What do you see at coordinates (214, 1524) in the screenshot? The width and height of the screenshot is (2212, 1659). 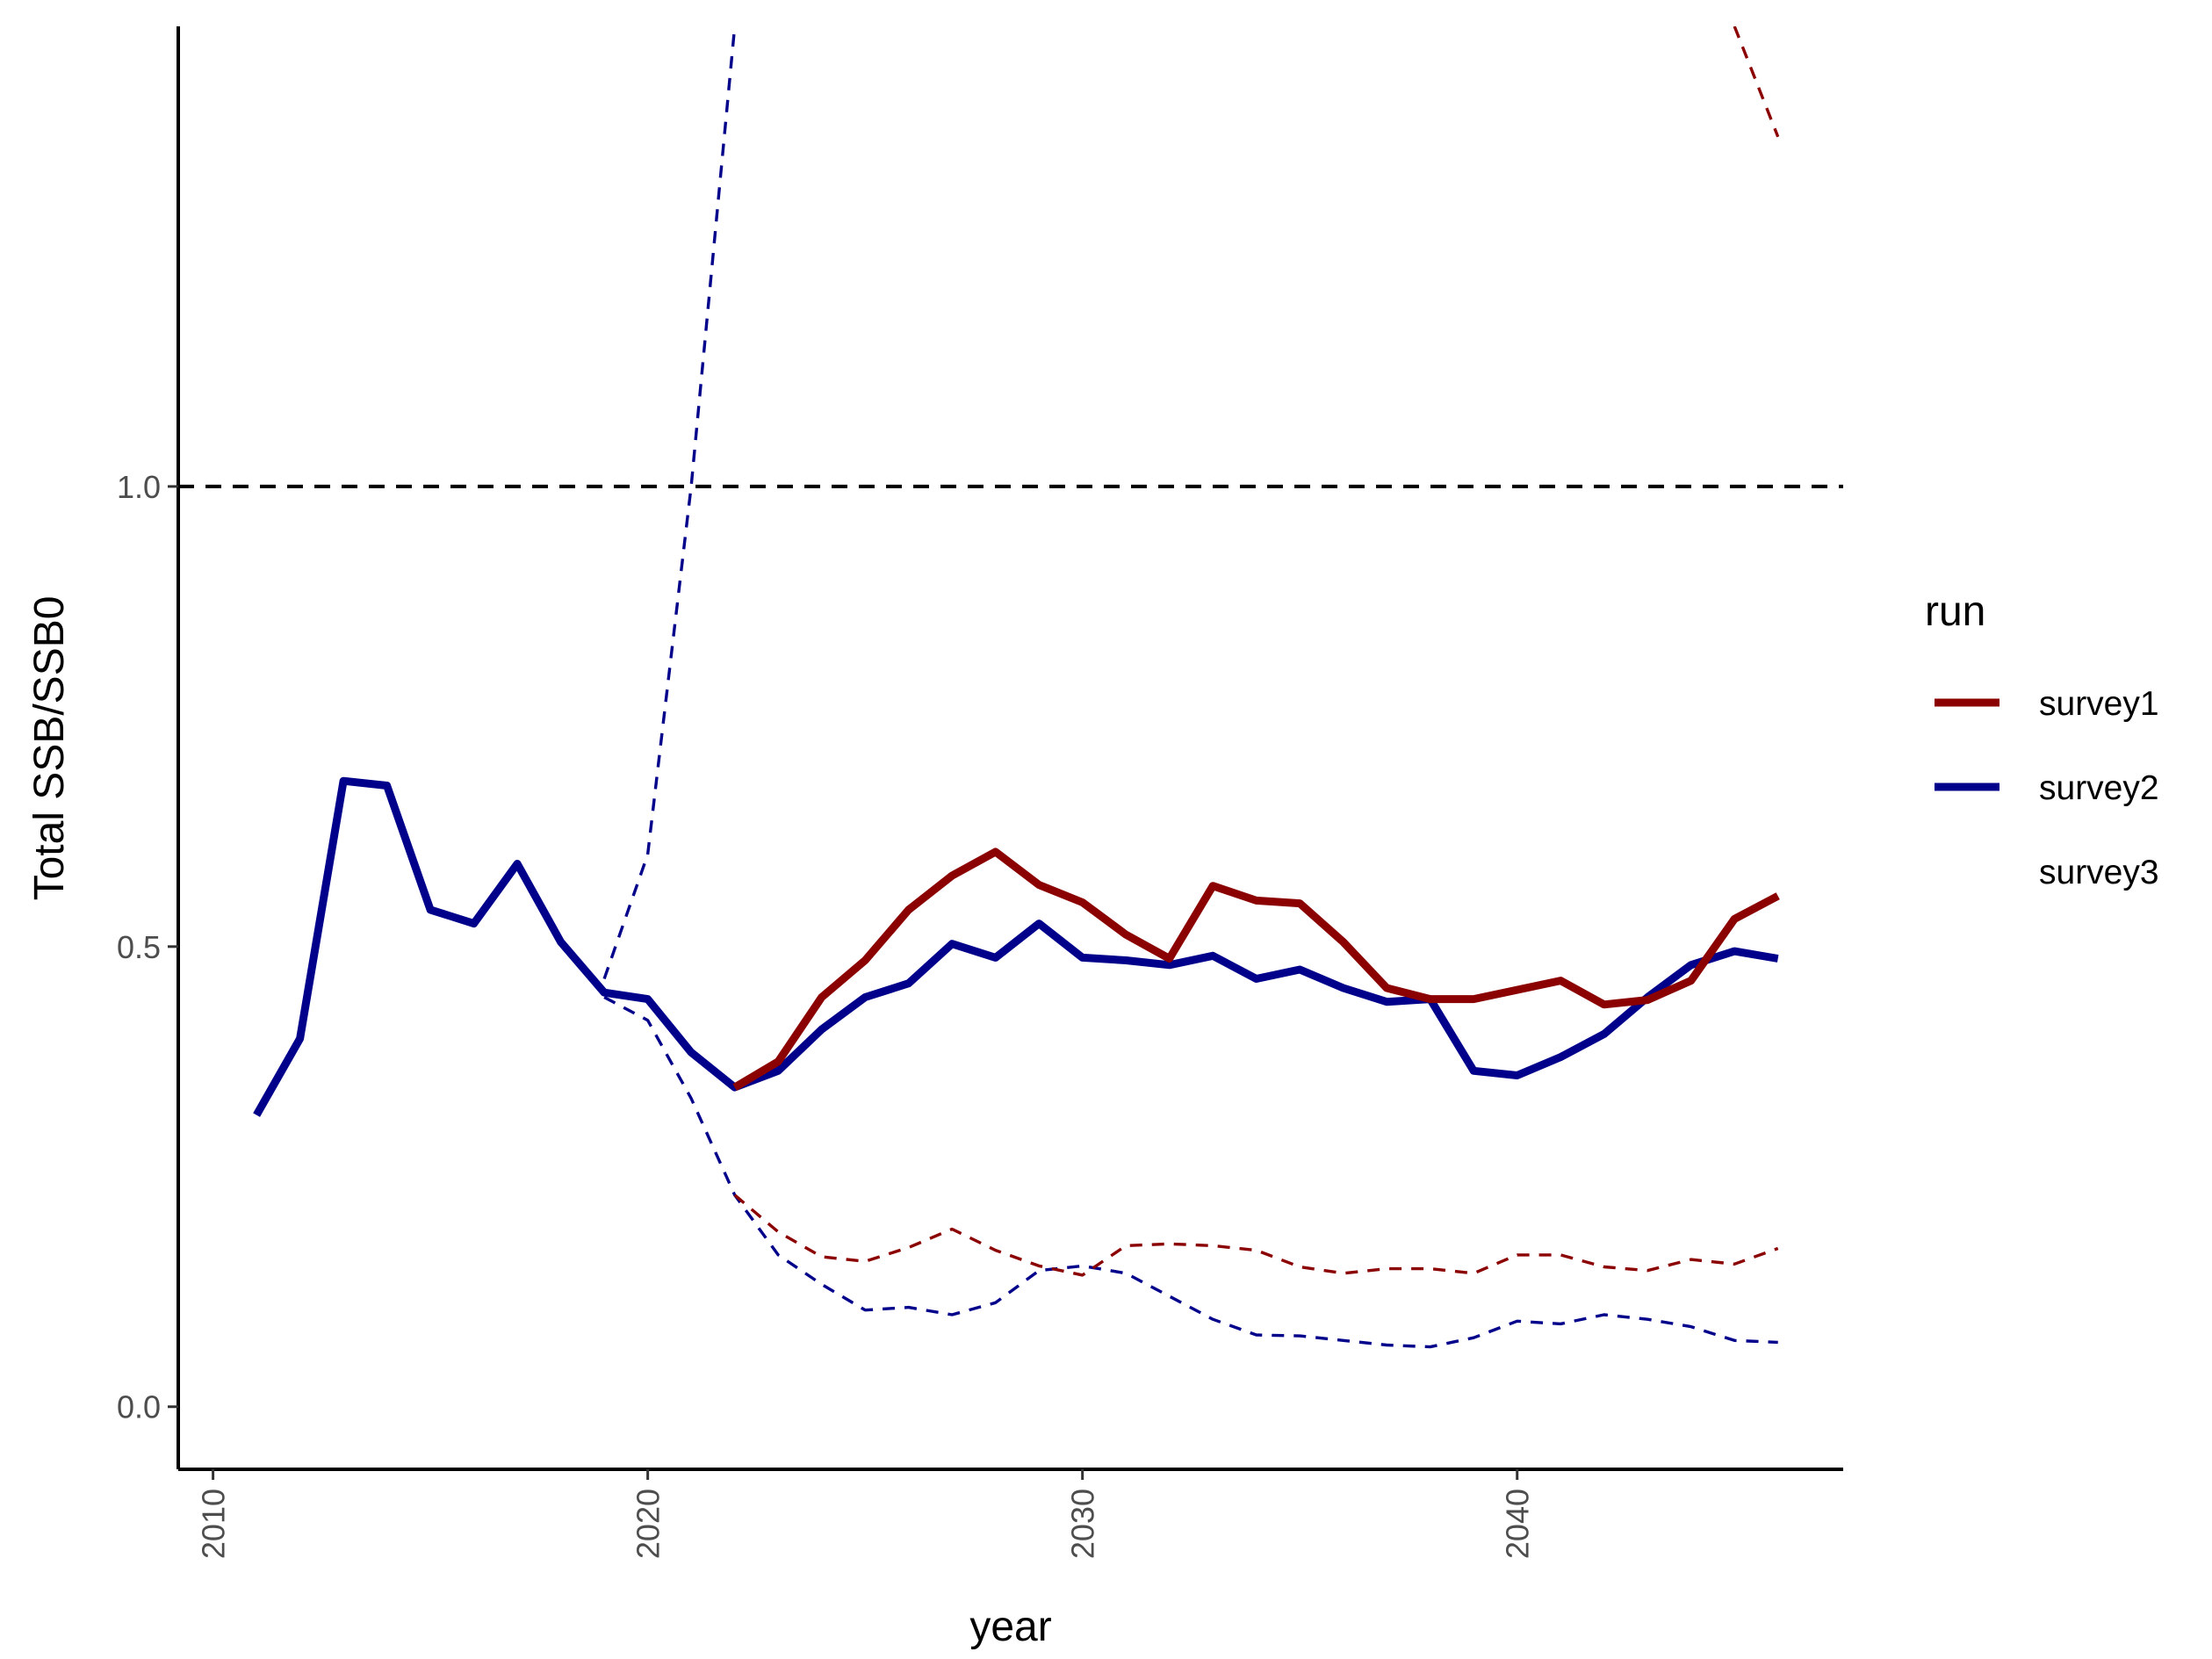 I see `x-tick-label: 2010` at bounding box center [214, 1524].